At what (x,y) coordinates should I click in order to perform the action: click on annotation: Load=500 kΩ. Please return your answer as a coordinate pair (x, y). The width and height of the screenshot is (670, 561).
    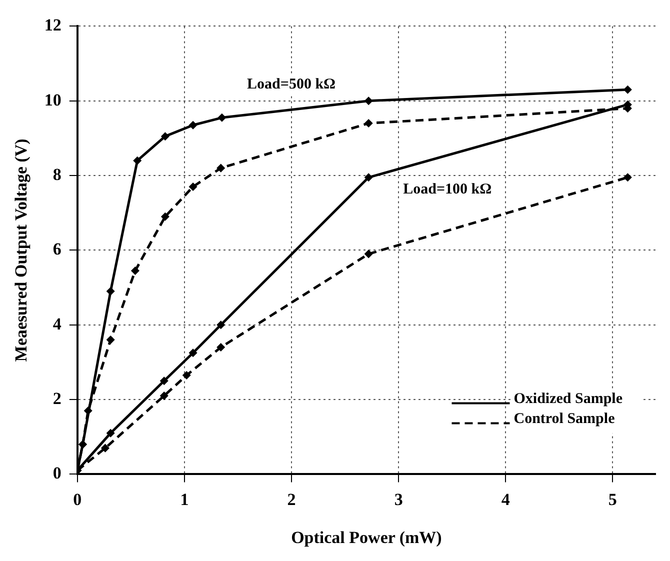
    Looking at the image, I should click on (291, 84).